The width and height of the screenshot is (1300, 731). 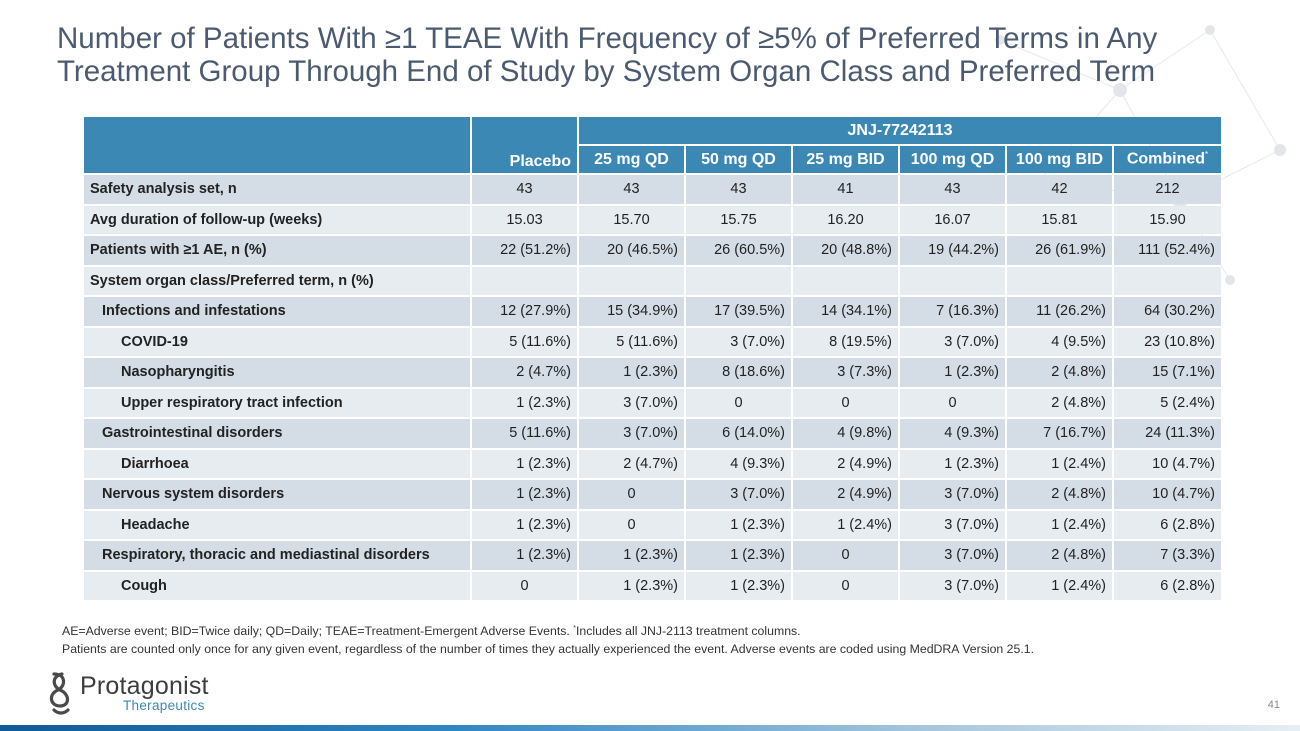 I want to click on header-drug-group: JNJ-77242113, so click(x=900, y=130).